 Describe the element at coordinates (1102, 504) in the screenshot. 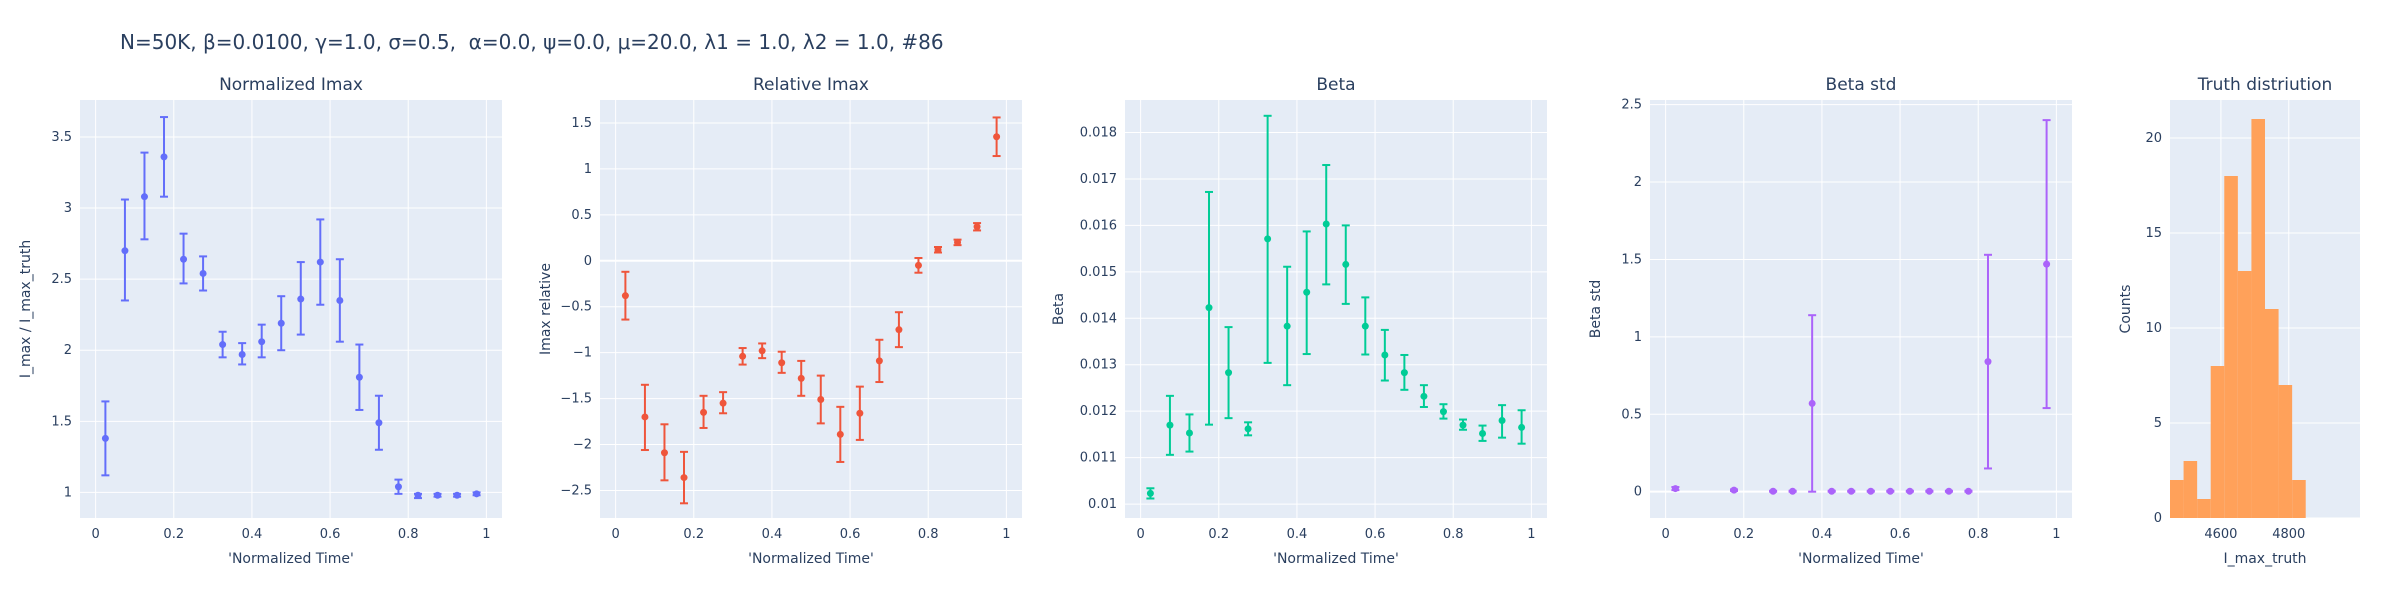

I see `y-tick-label: 0.01` at that location.